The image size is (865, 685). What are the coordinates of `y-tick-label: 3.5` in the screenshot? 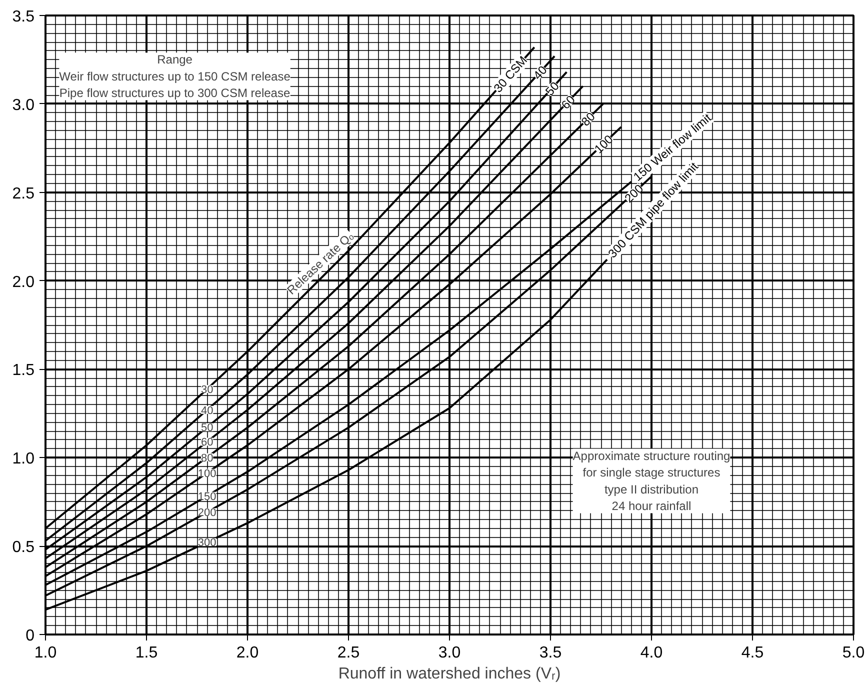 It's located at (23, 17).